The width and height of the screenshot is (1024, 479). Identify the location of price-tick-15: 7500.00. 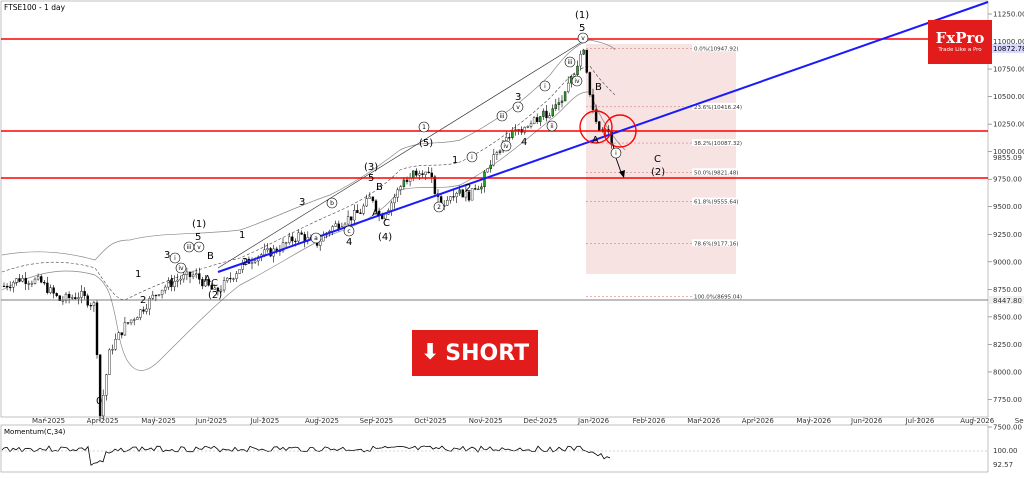
(1007, 428).